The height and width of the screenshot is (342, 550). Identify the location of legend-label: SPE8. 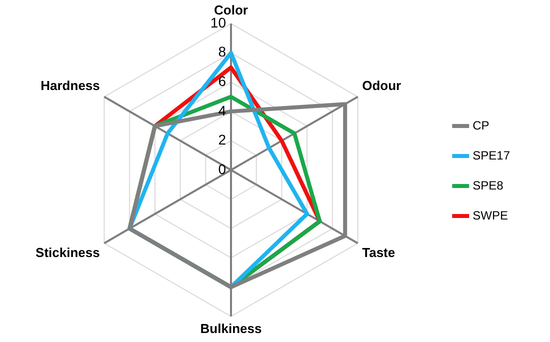
(488, 185).